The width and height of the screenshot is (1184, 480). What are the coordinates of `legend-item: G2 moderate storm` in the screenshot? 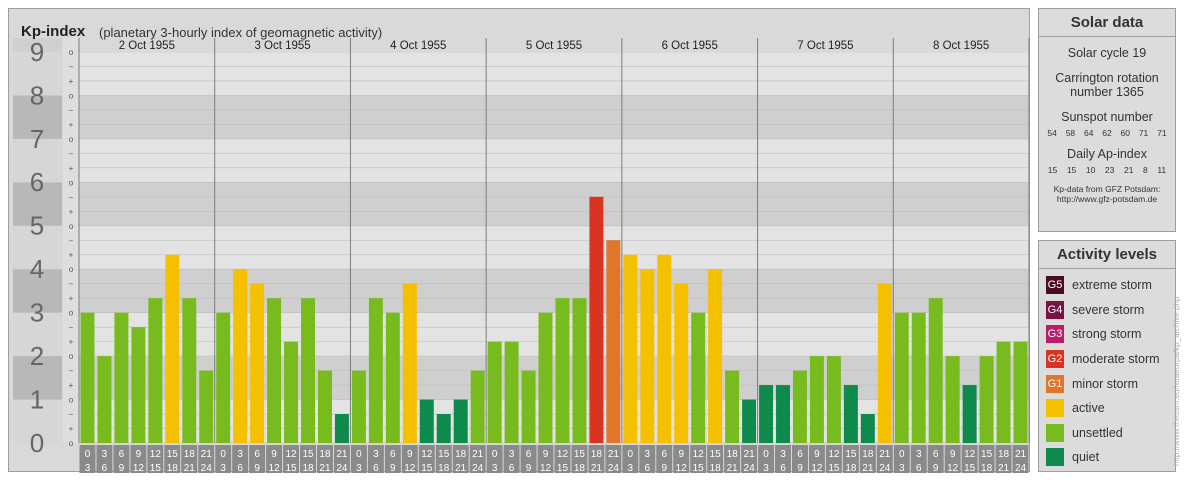 It's located at (1107, 359).